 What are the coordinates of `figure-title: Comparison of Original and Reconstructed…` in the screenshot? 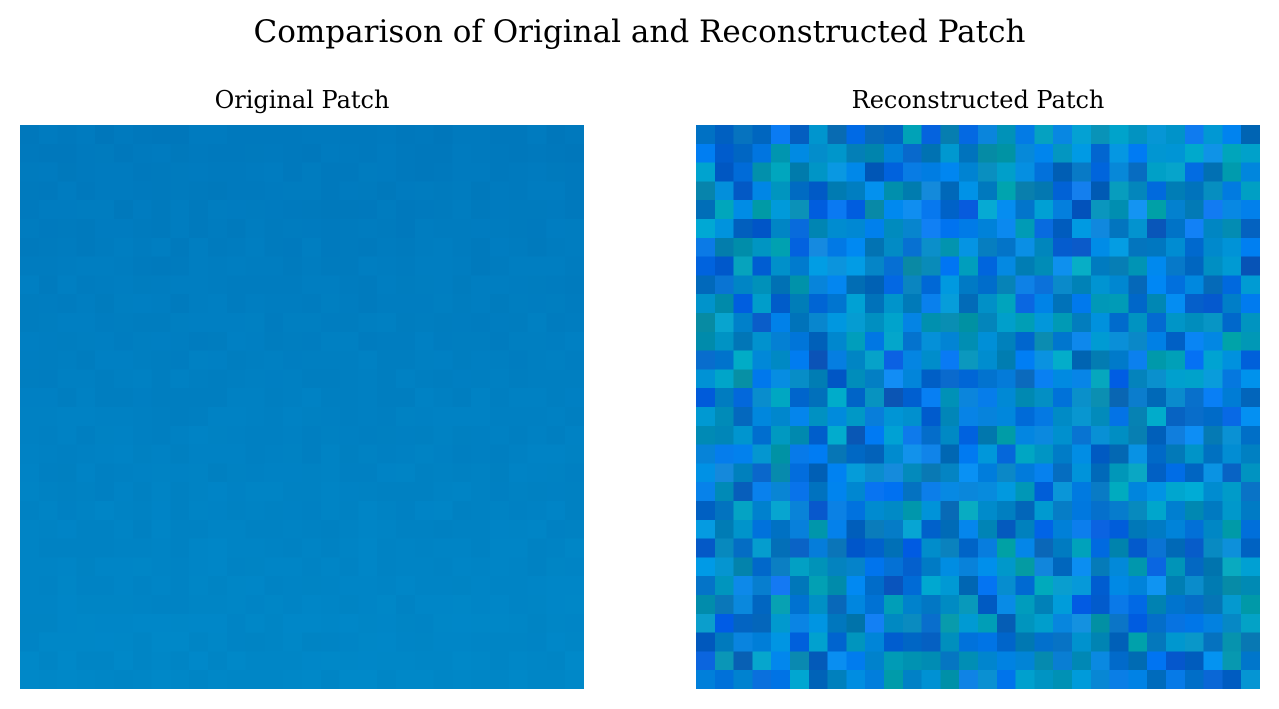 It's located at (639, 32).